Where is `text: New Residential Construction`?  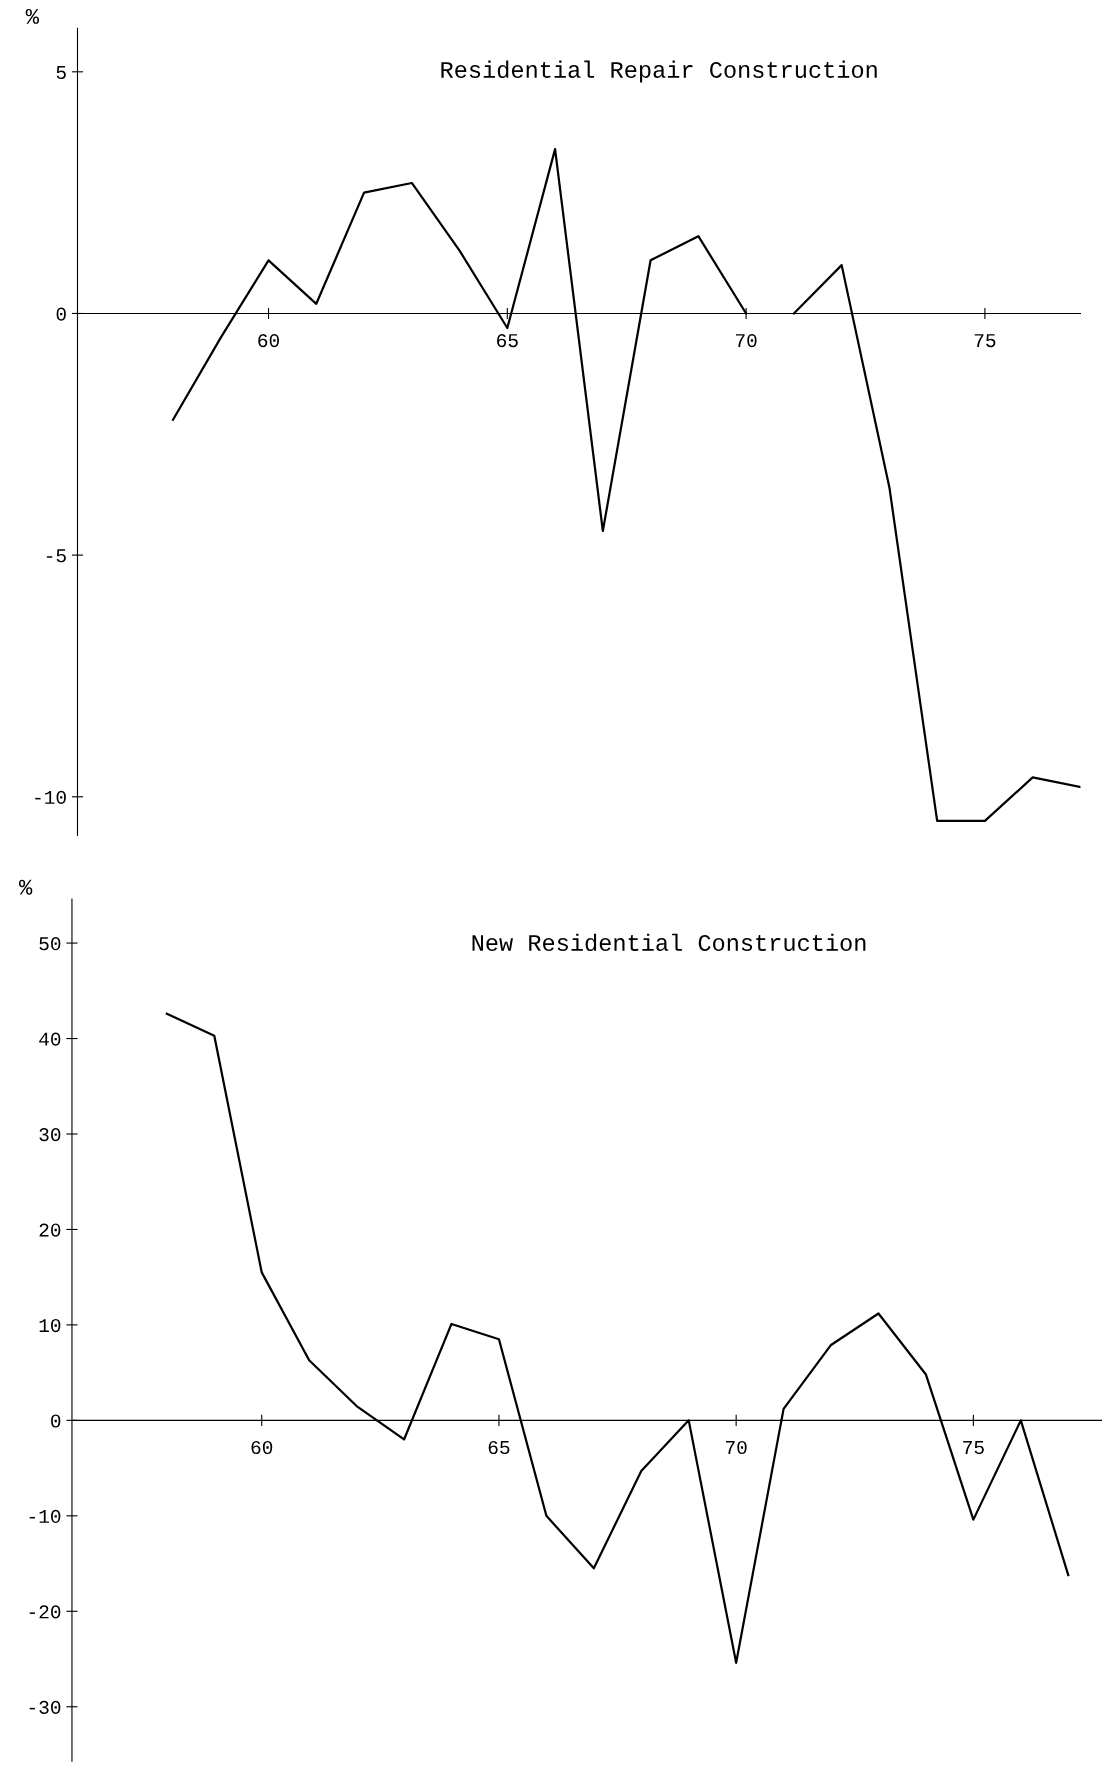 text: New Residential Construction is located at coordinates (669, 942).